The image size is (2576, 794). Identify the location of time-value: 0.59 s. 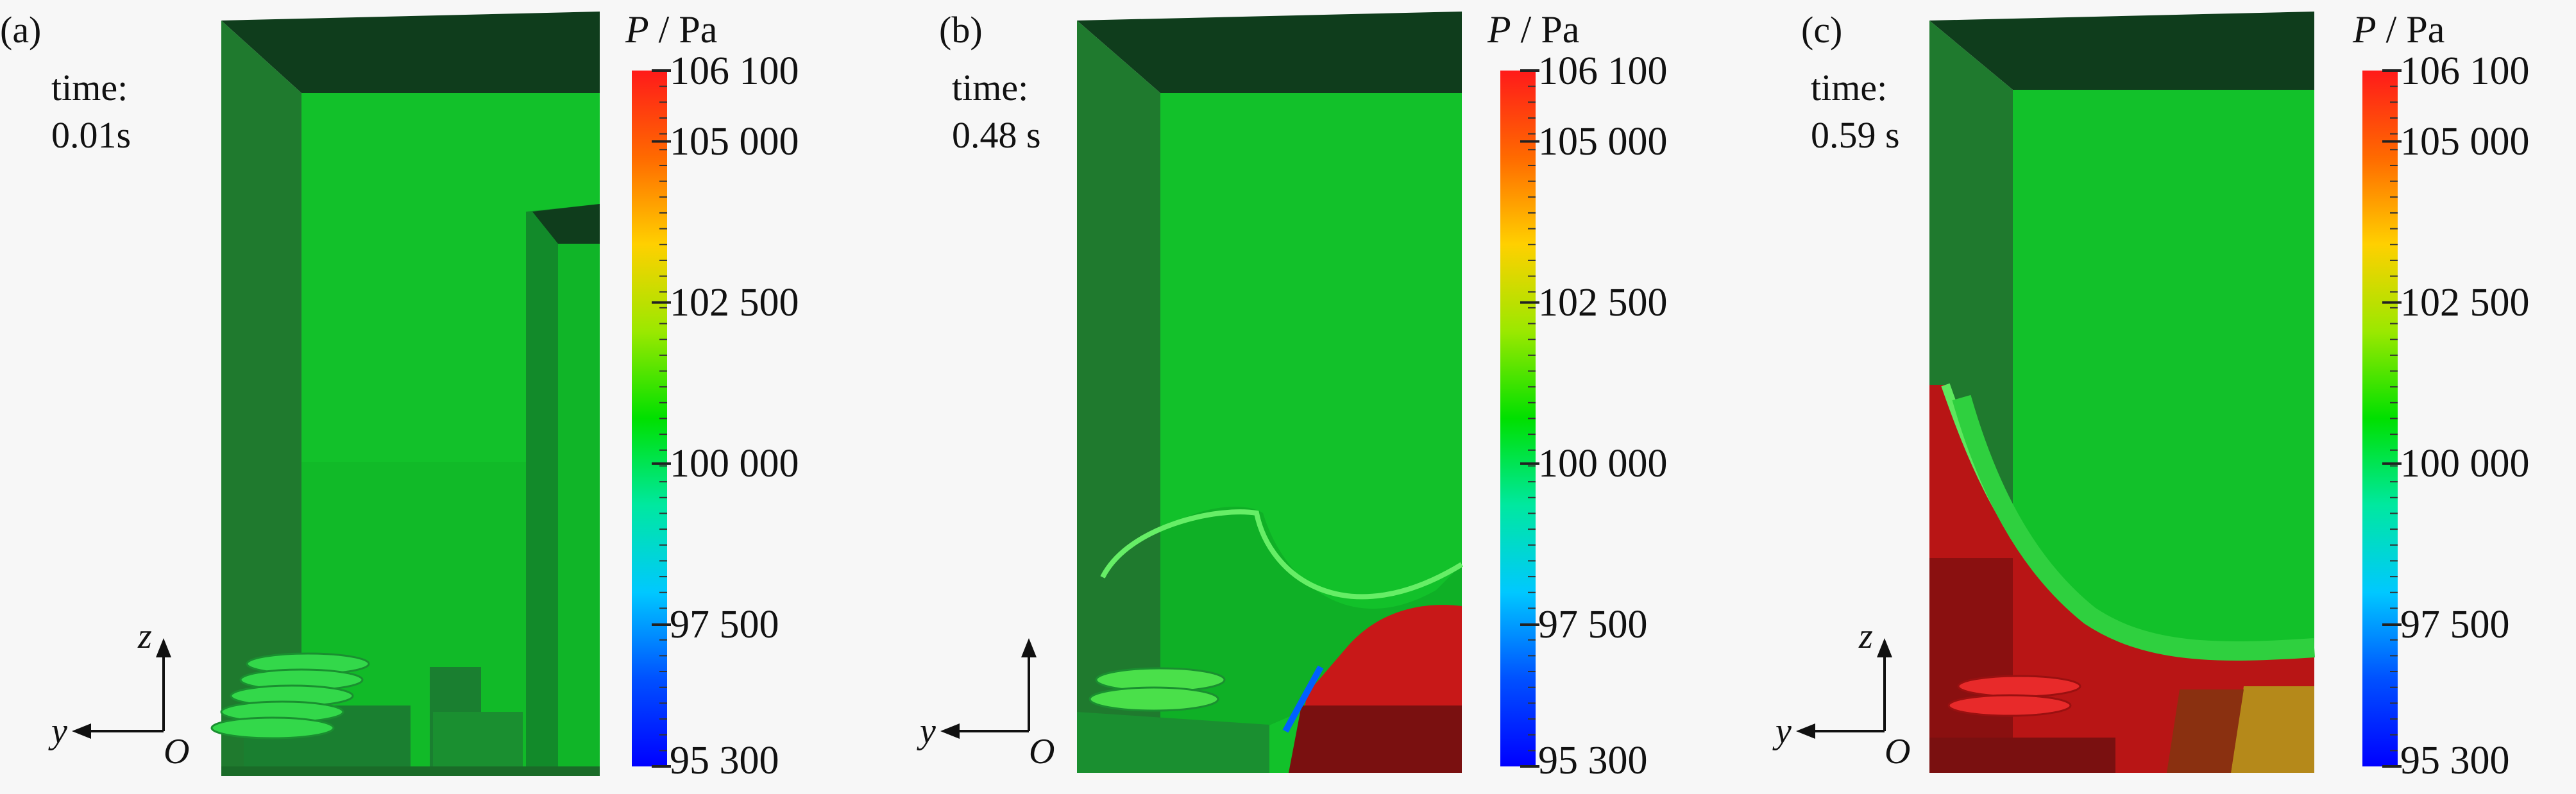
(1855, 135).